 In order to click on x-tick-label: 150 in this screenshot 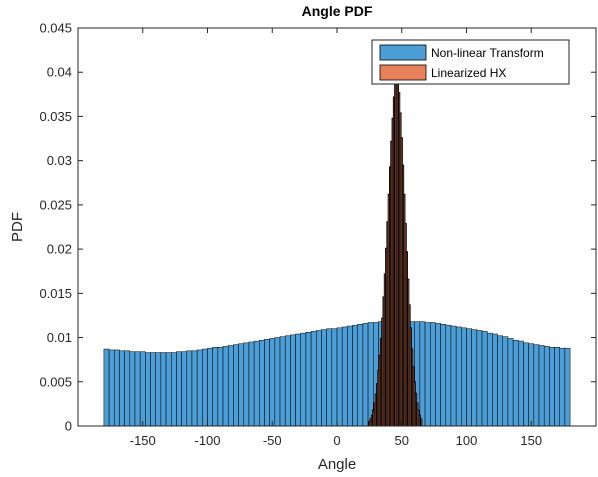, I will do `click(531, 440)`.